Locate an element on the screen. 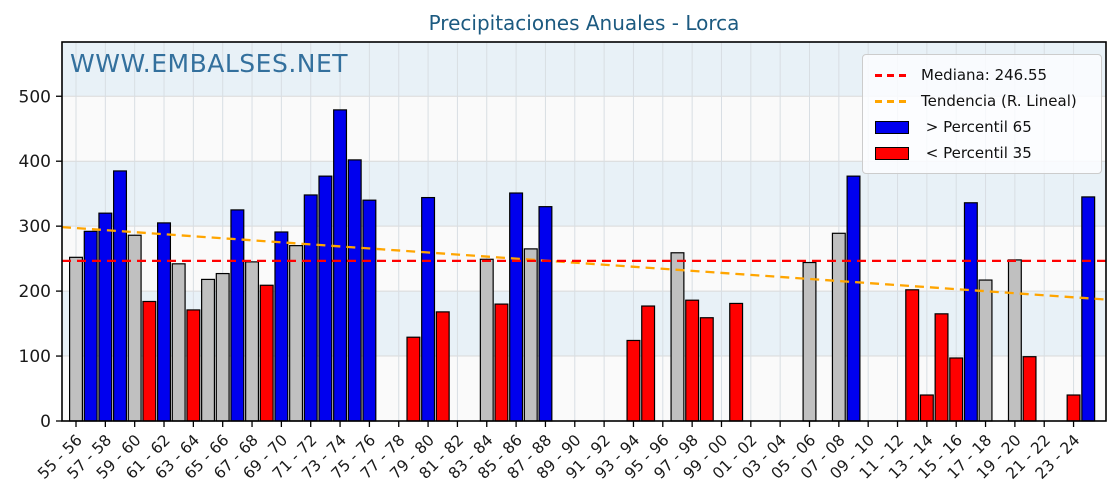 The image size is (1120, 500). y-tick-label: 300 is located at coordinates (35, 227).